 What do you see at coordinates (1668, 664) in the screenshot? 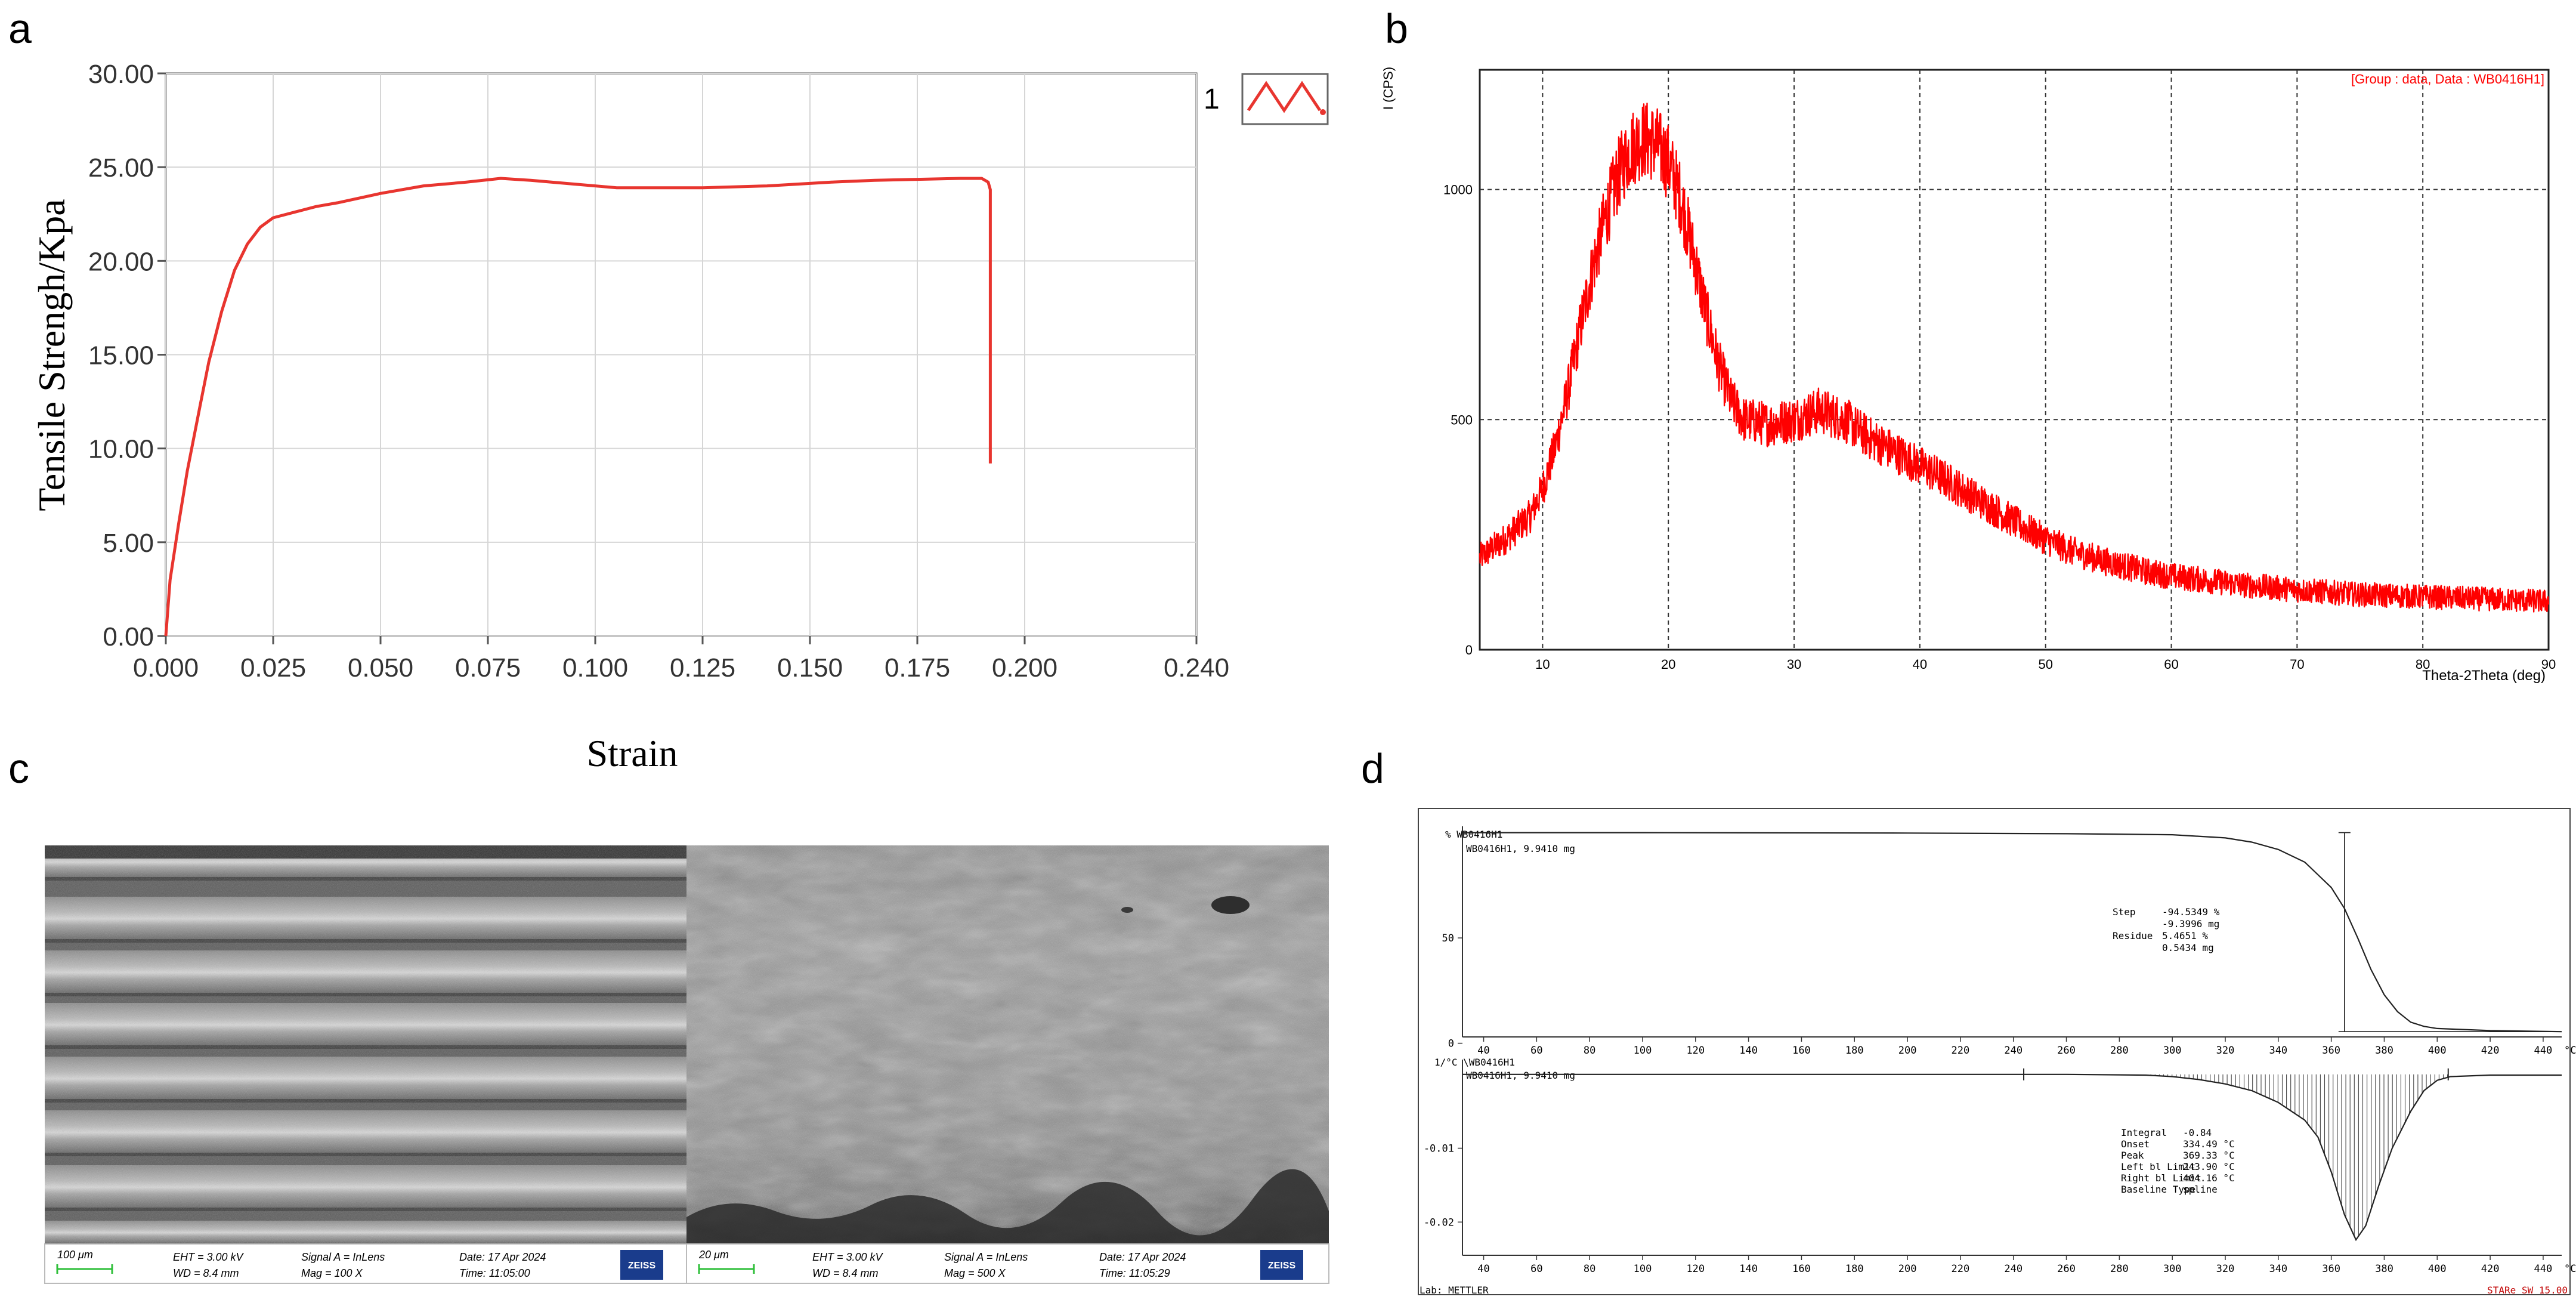
I see `chart-b-x-tick-label: 20` at bounding box center [1668, 664].